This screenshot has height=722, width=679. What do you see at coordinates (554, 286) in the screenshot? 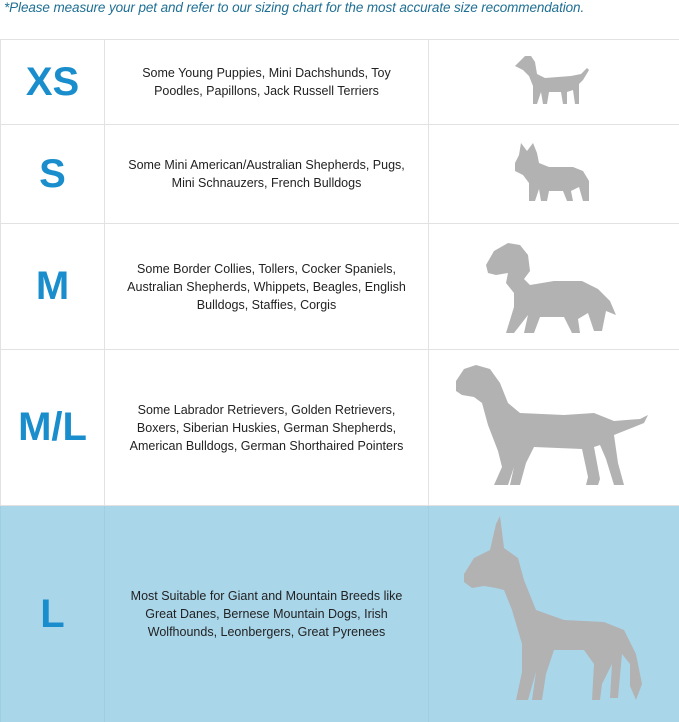
I see `spaniel-silhouette-icon` at bounding box center [554, 286].